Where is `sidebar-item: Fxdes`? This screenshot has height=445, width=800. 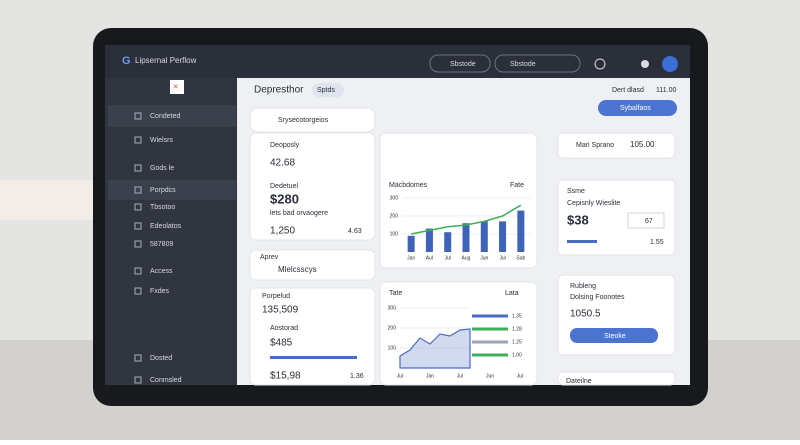 sidebar-item: Fxdes is located at coordinates (160, 291).